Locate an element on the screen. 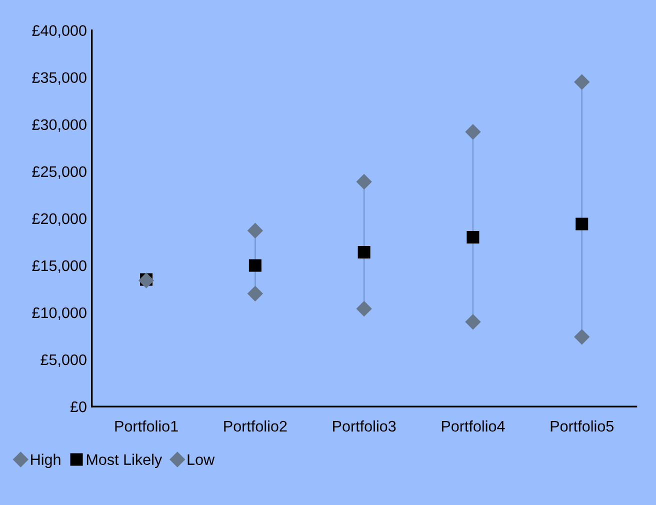 The image size is (656, 505). legend-label: Most Likely is located at coordinates (124, 461).